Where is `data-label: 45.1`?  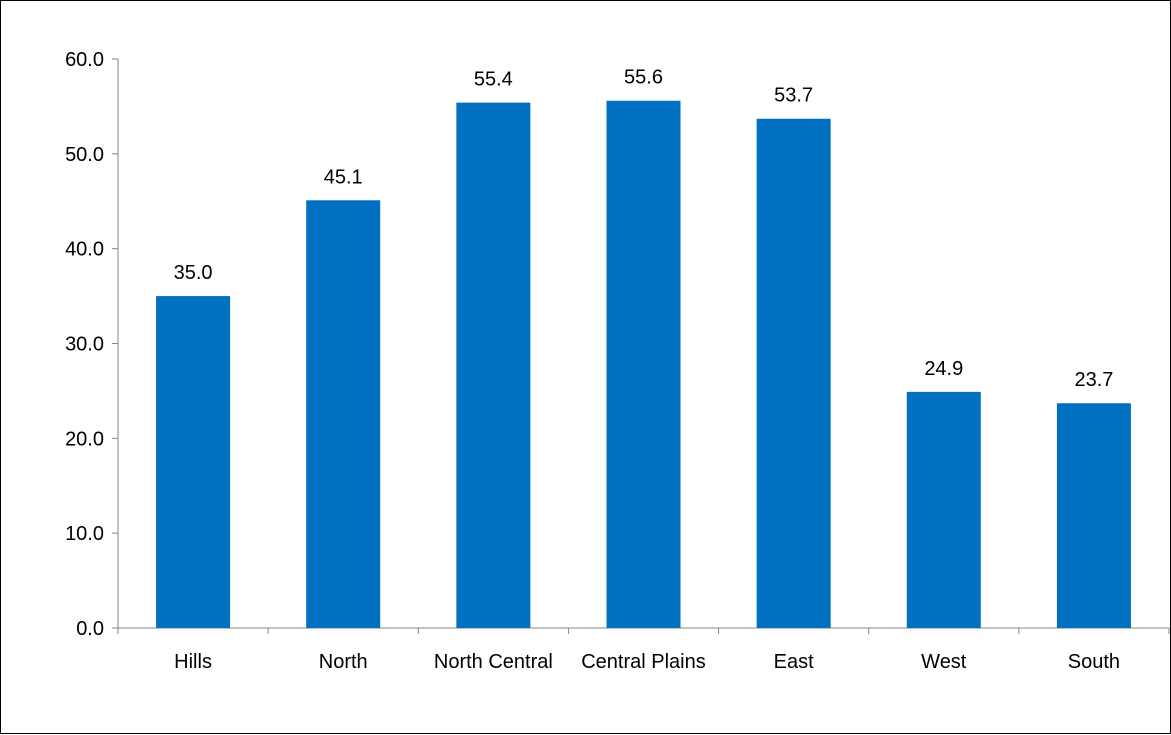 data-label: 45.1 is located at coordinates (343, 177).